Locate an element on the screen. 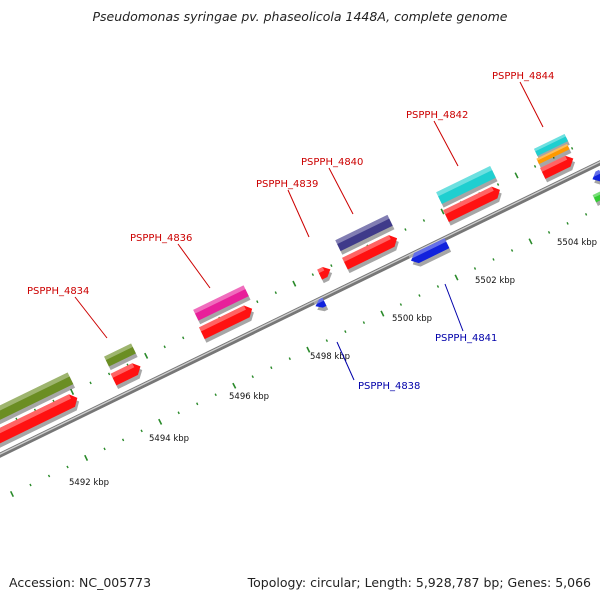 This screenshot has width=600, height=600. gene-label: PSPPH_4844 is located at coordinates (523, 76).